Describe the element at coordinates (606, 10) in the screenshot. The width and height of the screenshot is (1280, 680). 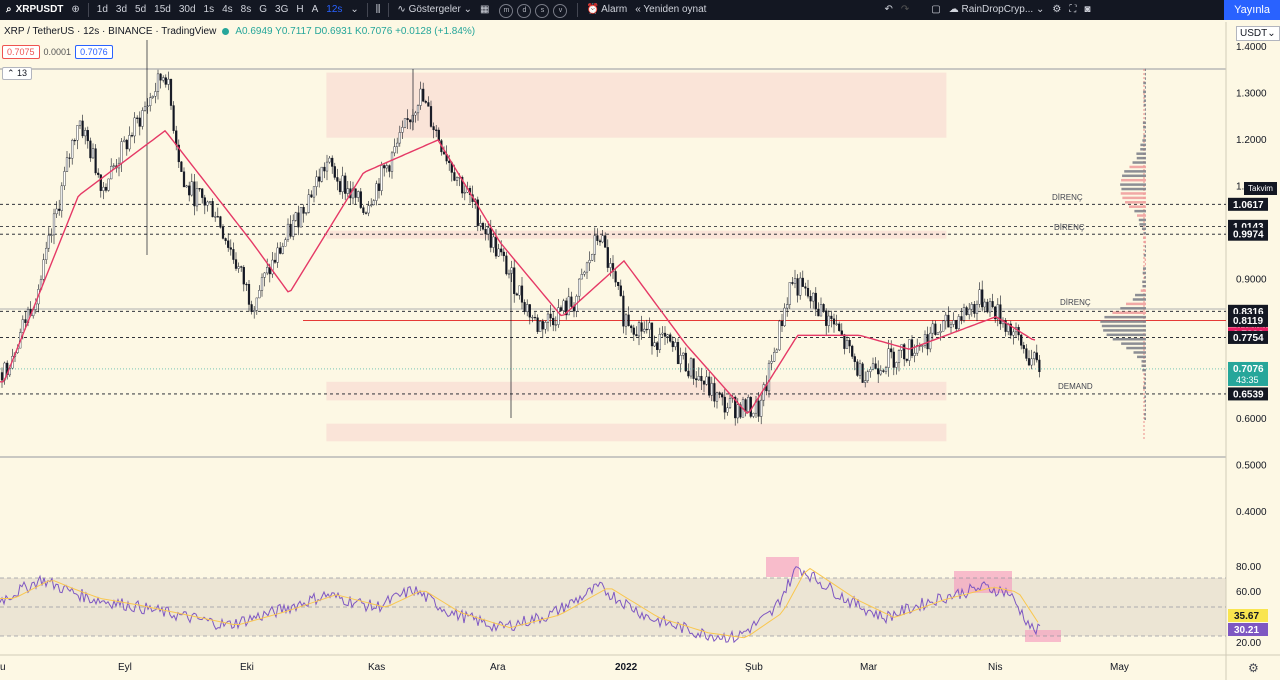
I see `alarm-button: ⏰ Alarm` at that location.